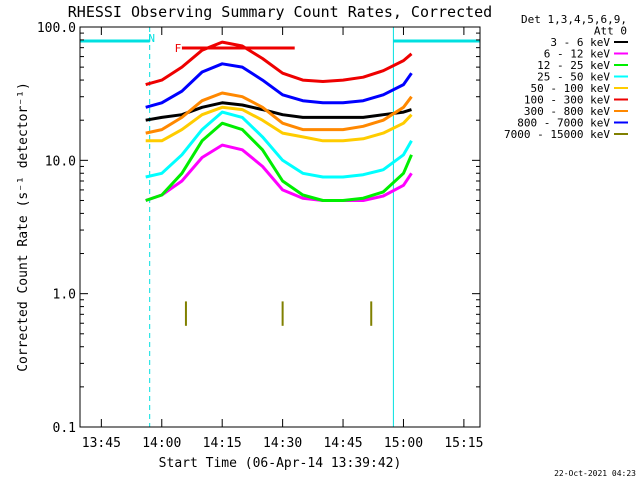 This screenshot has width=640, height=480. I want to click on legend-header-0: Det 1,3,4,5,6,9,, so click(574, 19).